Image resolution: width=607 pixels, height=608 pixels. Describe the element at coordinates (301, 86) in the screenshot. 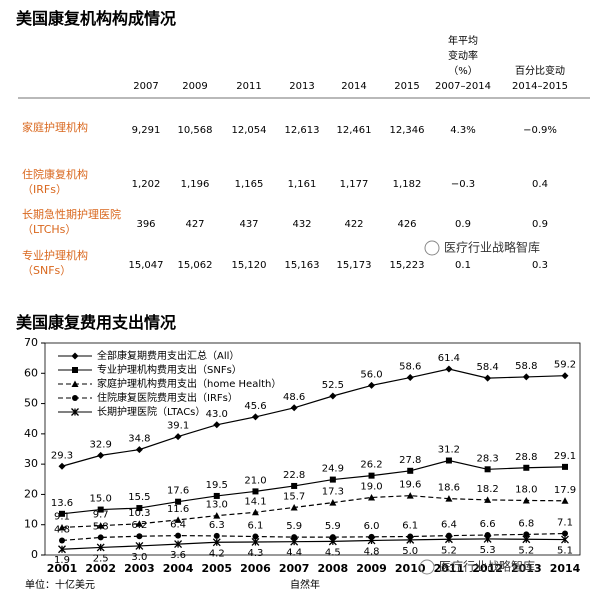

I see `column-header: 2013` at that location.